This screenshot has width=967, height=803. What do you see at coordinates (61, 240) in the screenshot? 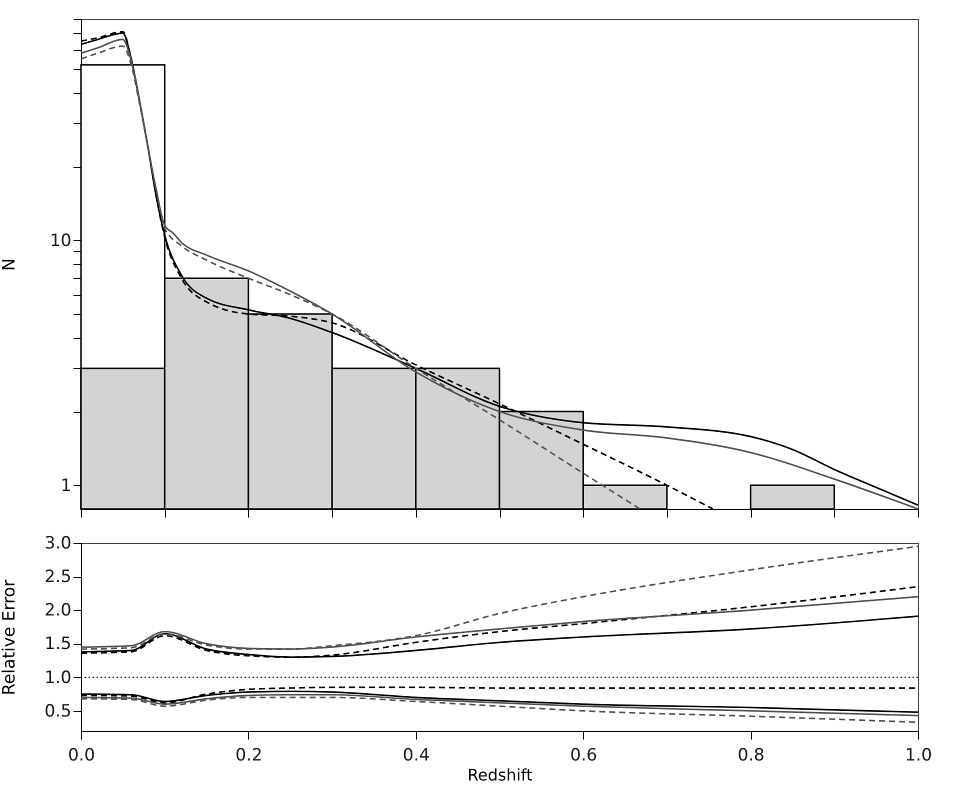
I see `y-tick-label: 10` at bounding box center [61, 240].